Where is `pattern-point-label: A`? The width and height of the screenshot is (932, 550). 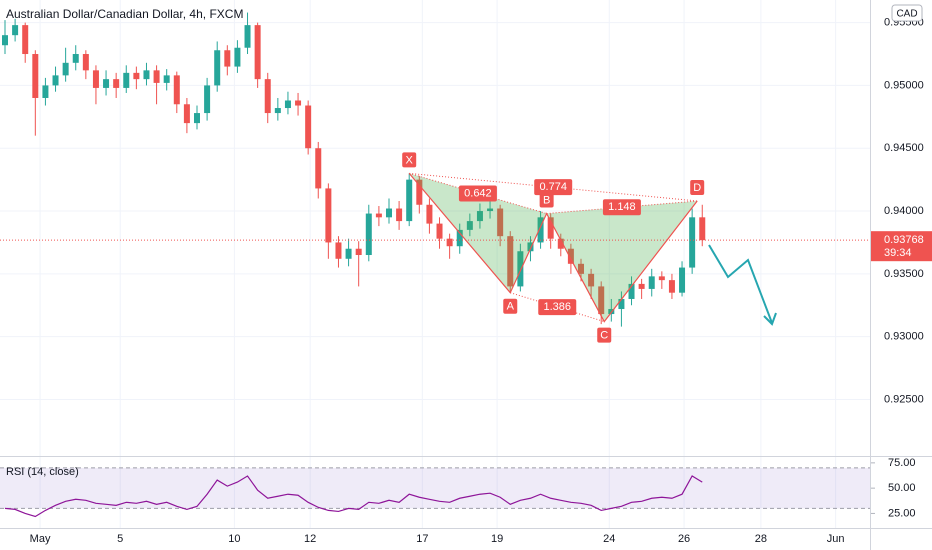
pattern-point-label: A is located at coordinates (511, 307).